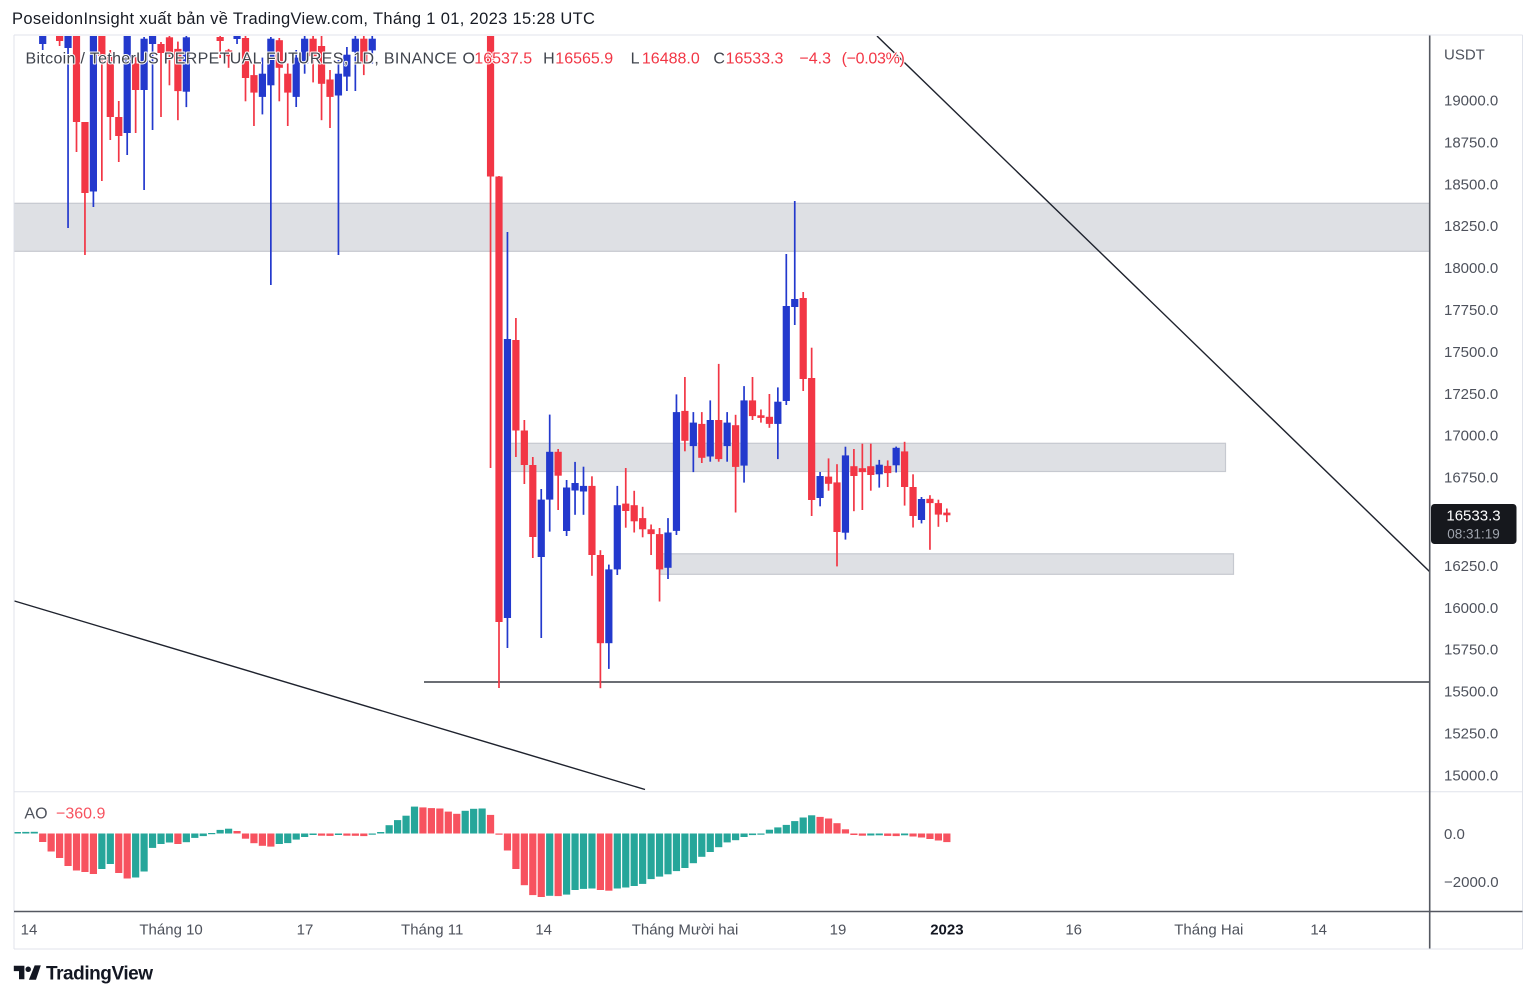 The width and height of the screenshot is (1536, 997). Describe the element at coordinates (873, 59) in the screenshot. I see `svg-text: (−0.03%)` at that location.